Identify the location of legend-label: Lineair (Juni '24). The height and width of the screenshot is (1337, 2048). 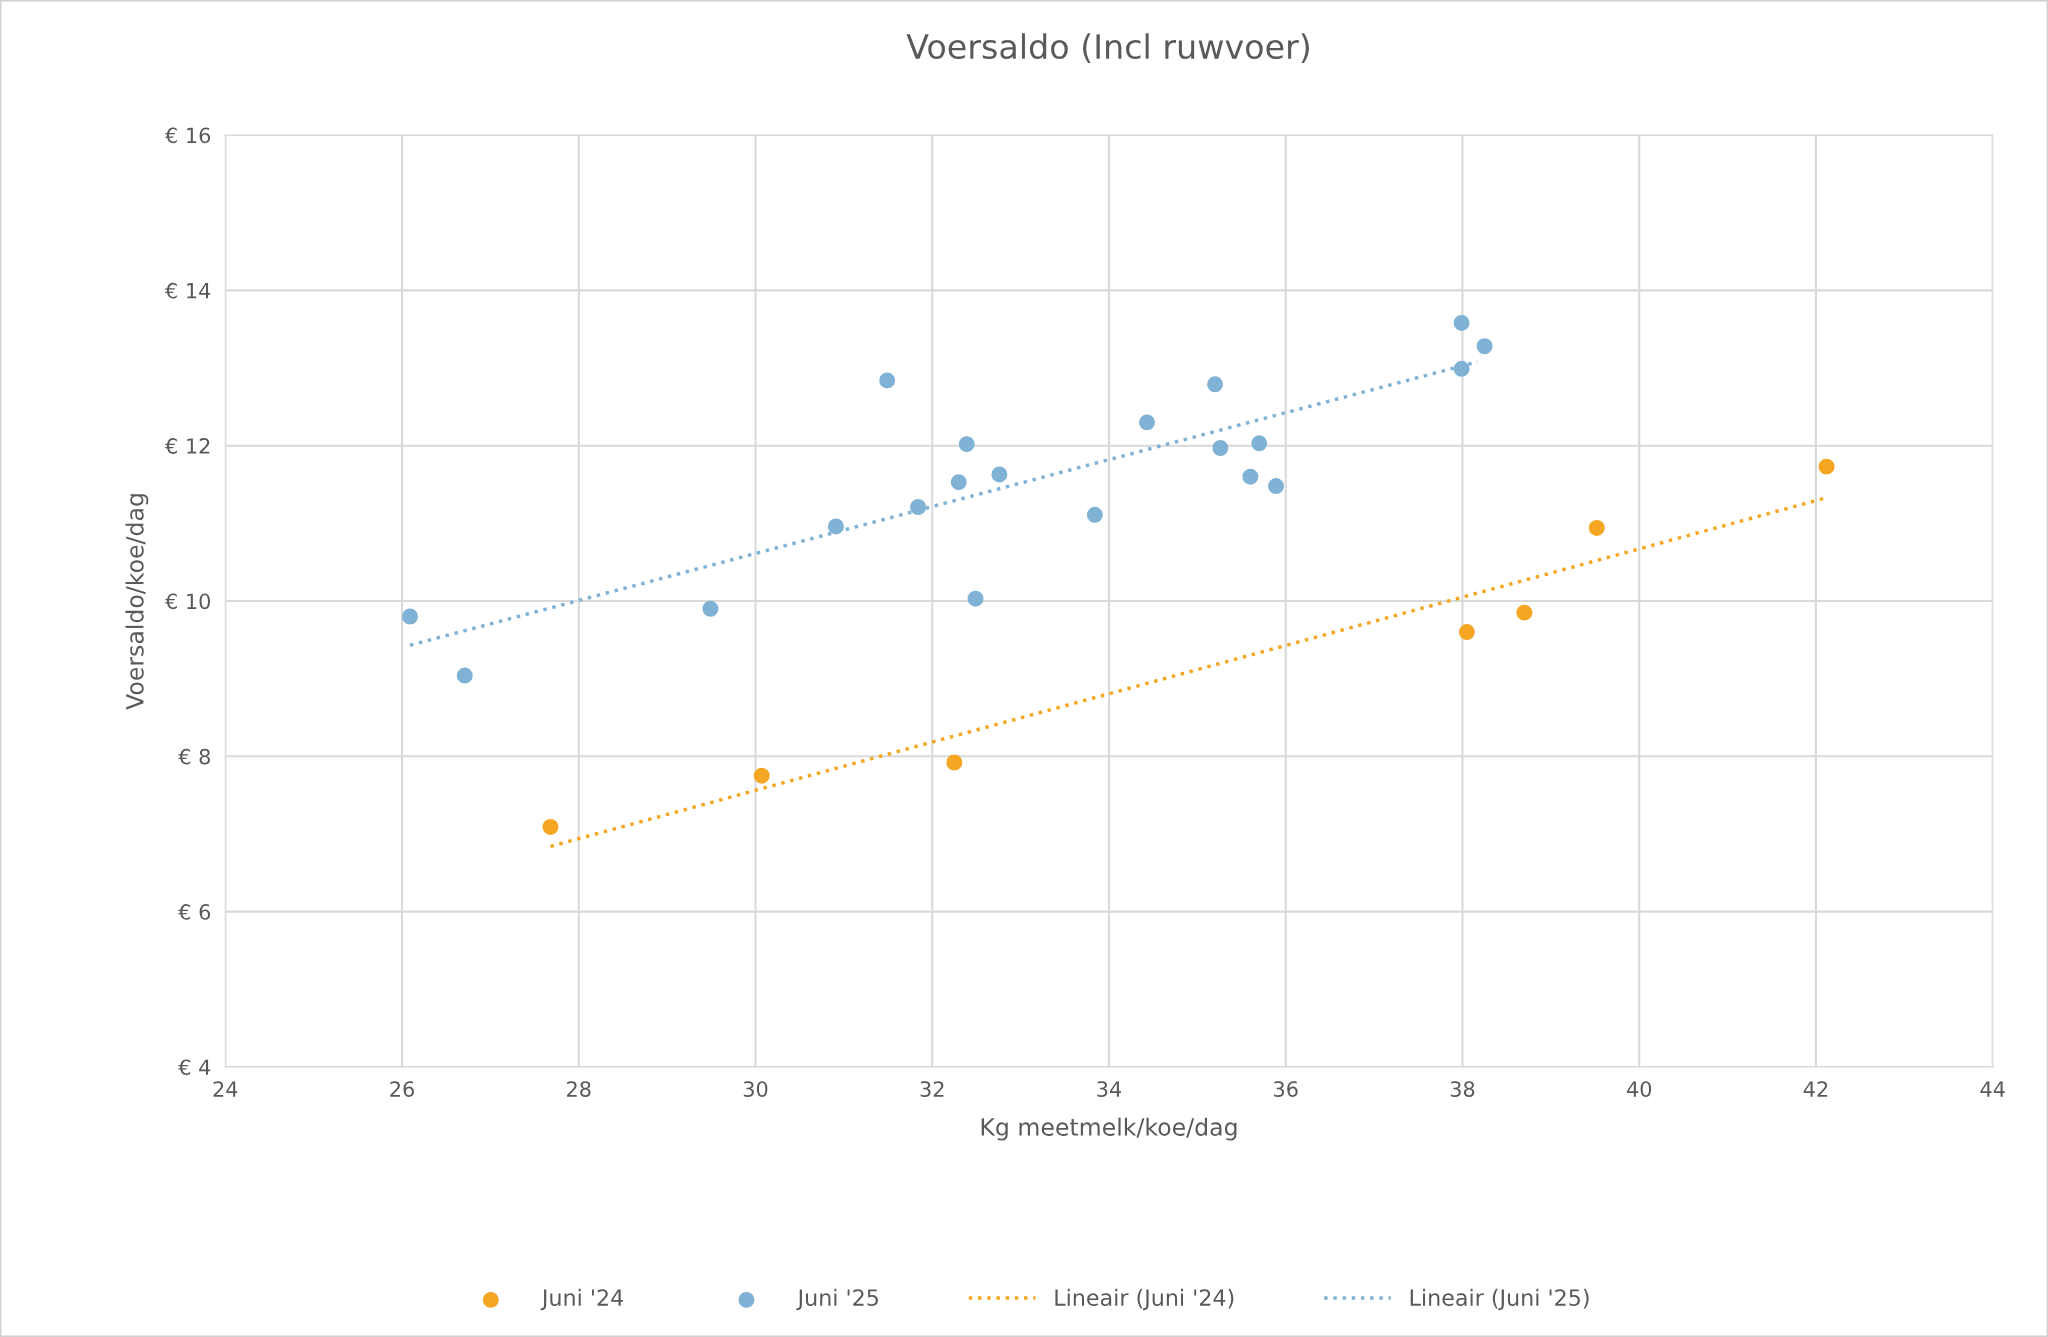
(1144, 1299).